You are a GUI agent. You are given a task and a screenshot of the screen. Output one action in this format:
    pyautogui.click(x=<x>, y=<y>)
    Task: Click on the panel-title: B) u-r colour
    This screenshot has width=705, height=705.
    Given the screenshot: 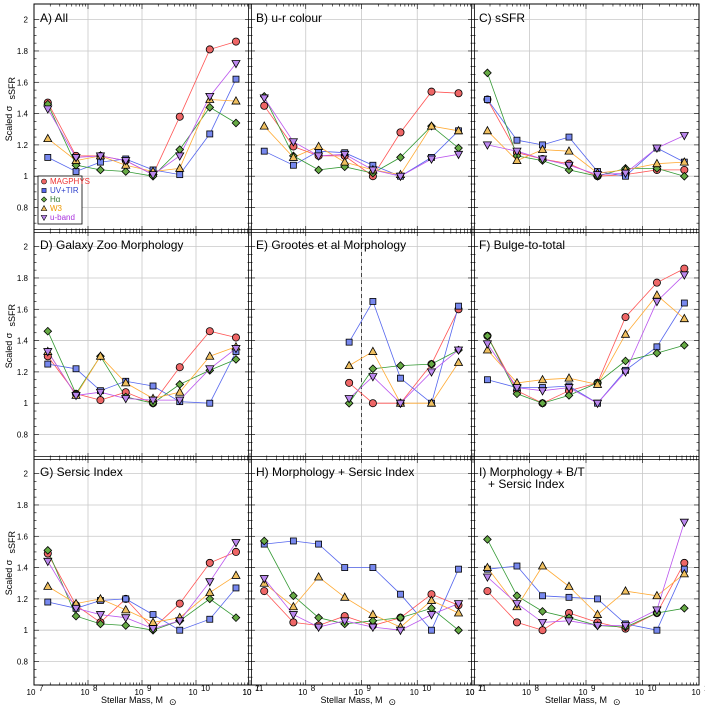 What is the action you would take?
    pyautogui.click(x=289, y=18)
    